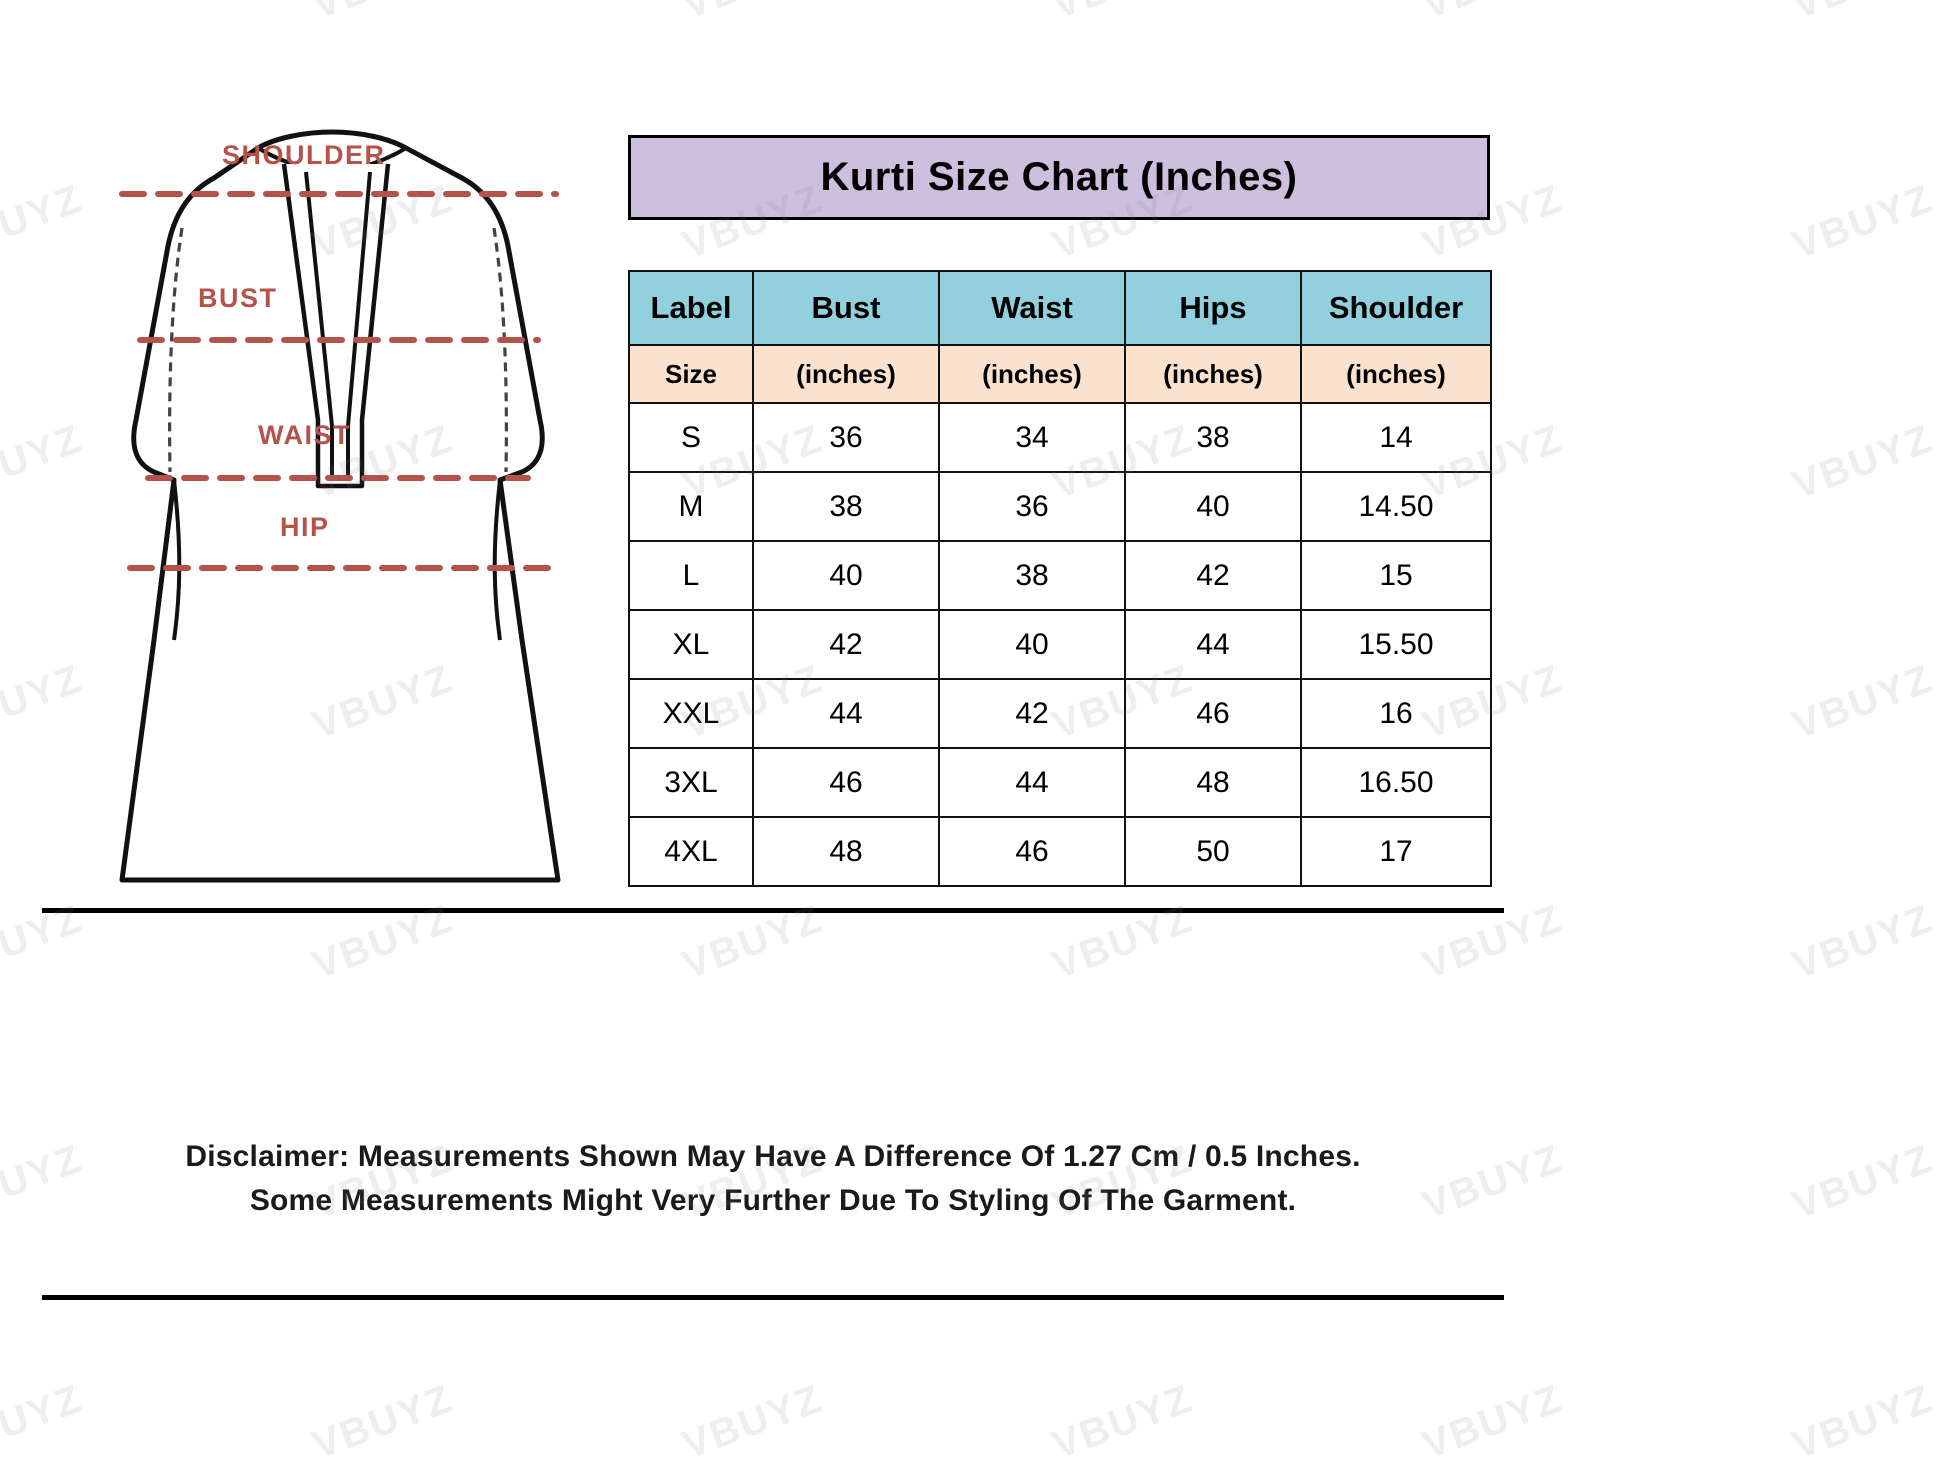 The height and width of the screenshot is (1469, 1946). Describe the element at coordinates (691, 575) in the screenshot. I see `cell-size: L` at that location.